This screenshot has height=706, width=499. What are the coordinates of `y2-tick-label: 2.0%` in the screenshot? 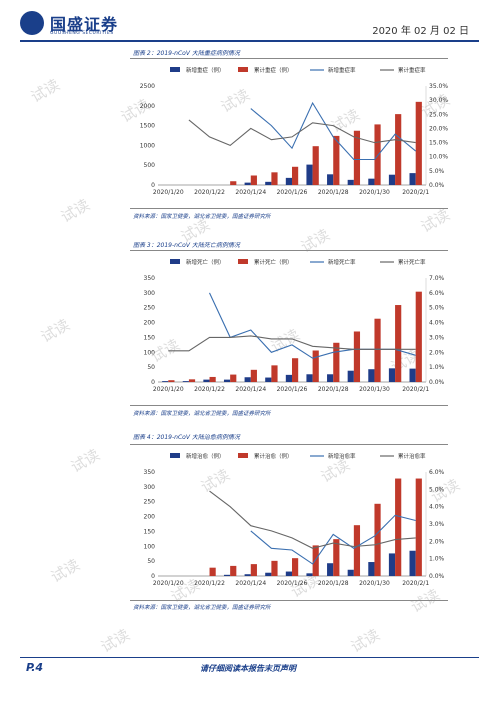 It's located at (437, 541).